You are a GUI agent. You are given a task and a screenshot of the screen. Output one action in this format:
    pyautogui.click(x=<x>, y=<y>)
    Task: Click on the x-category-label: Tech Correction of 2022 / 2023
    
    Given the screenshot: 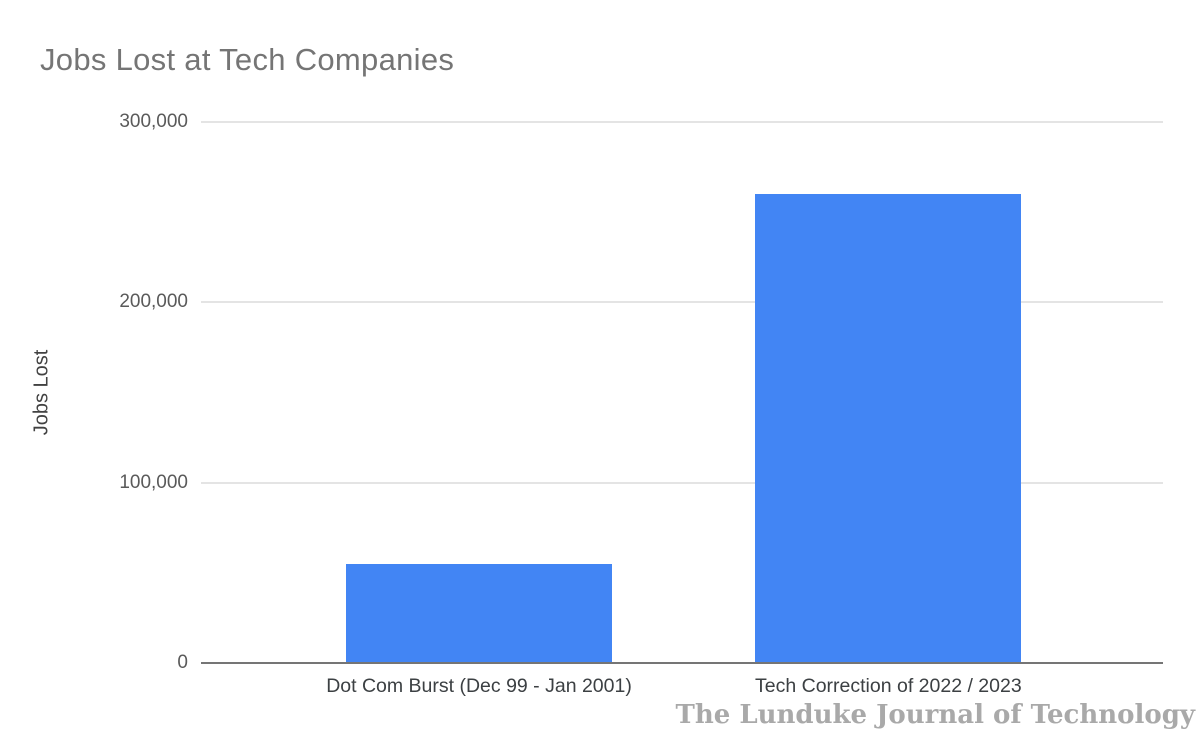 What is the action you would take?
    pyautogui.click(x=888, y=686)
    